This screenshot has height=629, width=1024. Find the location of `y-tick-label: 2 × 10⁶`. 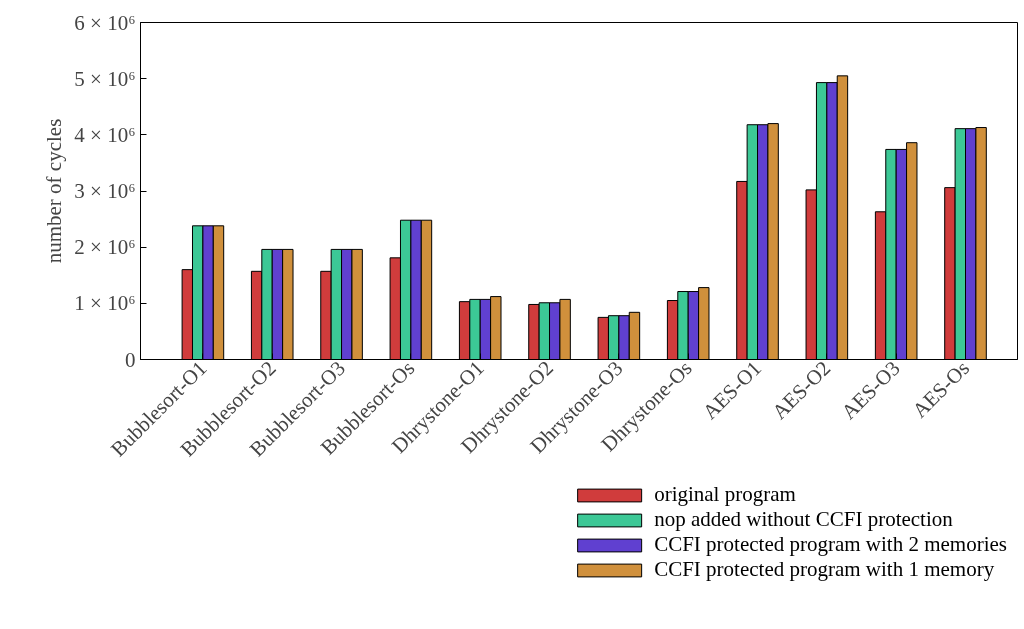

y-tick-label: 2 × 10⁶ is located at coordinates (105, 247).